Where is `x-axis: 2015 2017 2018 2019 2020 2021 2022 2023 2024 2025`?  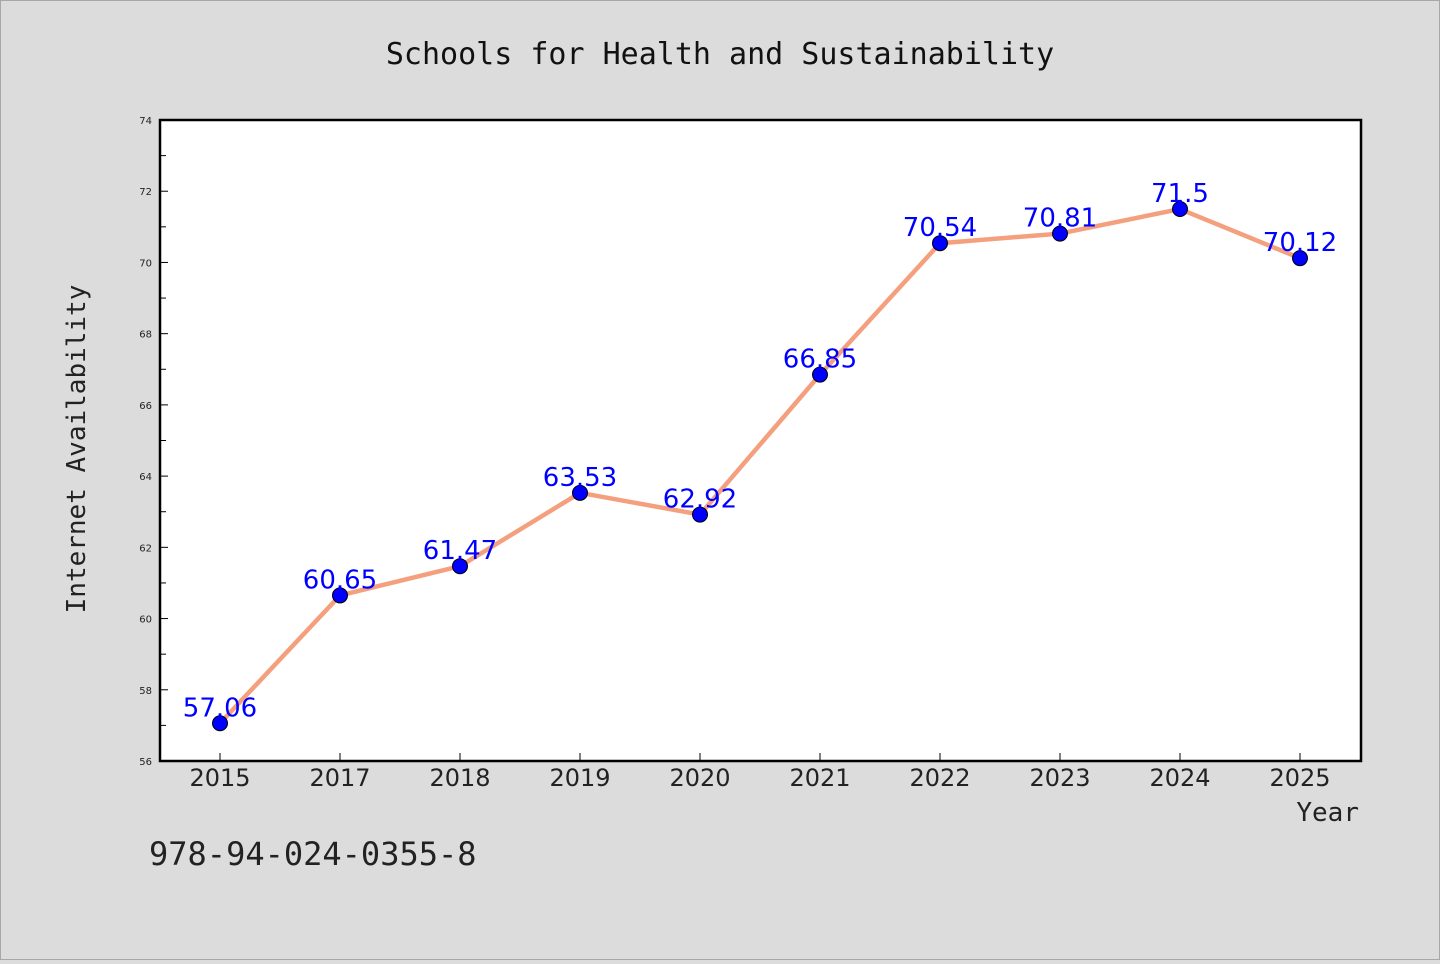
x-axis: 2015 2017 2018 2019 2020 2021 2022 2023 2024 2025 is located at coordinates (760, 772).